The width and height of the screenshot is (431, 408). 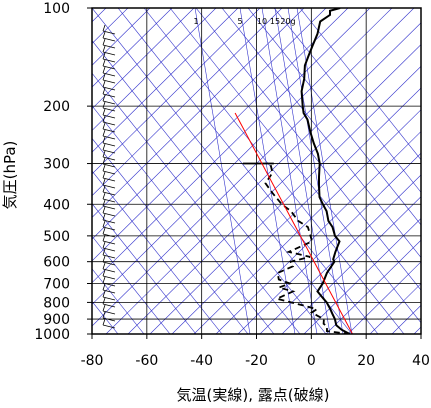 What do you see at coordinates (56, 285) in the screenshot?
I see `y-tick-label: 700` at bounding box center [56, 285].